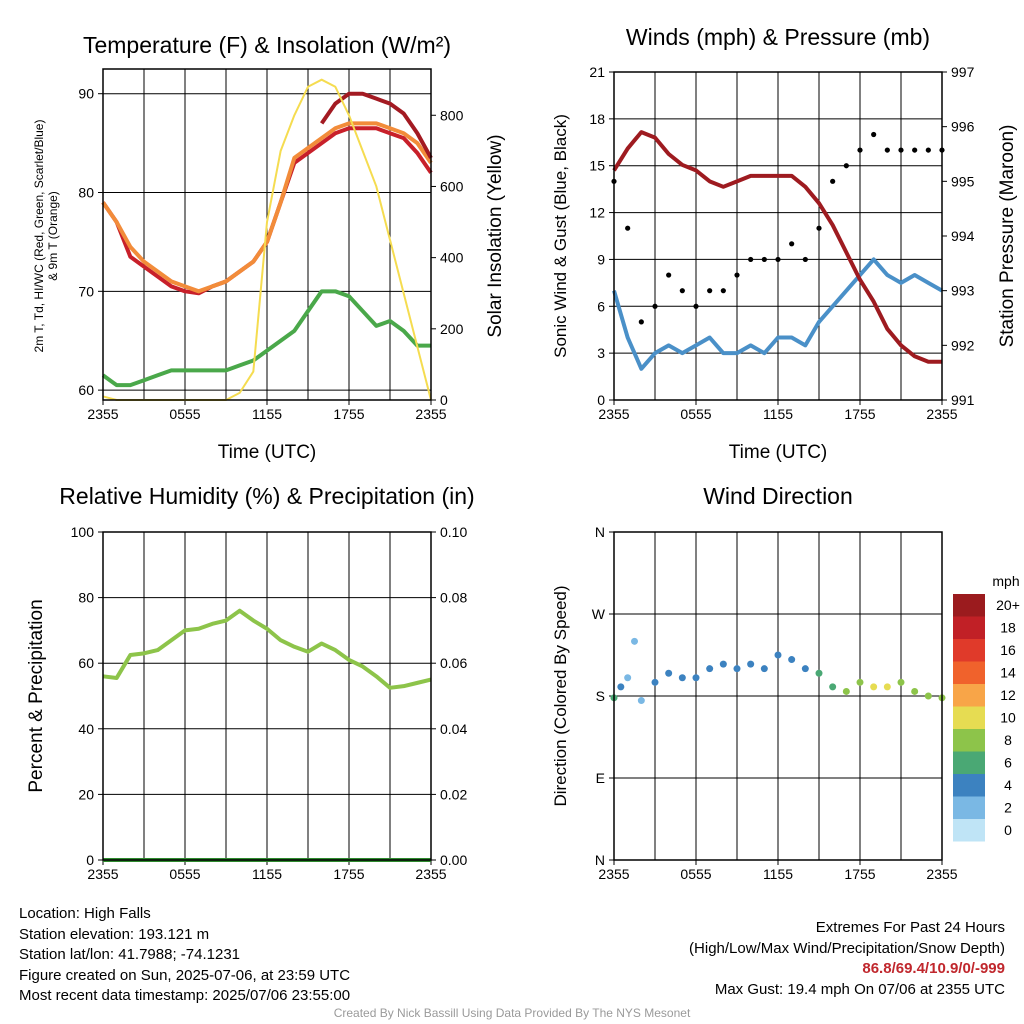 This screenshot has width=1024, height=1024. I want to click on y-tick-label: S, so click(600, 696).